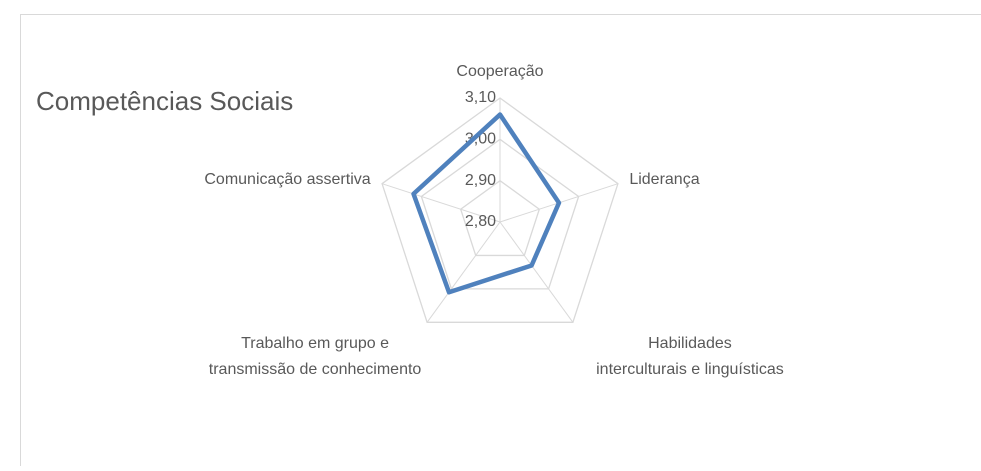 The image size is (981, 471). Describe the element at coordinates (499, 71) in the screenshot. I see `category-label: Cooperação` at that location.